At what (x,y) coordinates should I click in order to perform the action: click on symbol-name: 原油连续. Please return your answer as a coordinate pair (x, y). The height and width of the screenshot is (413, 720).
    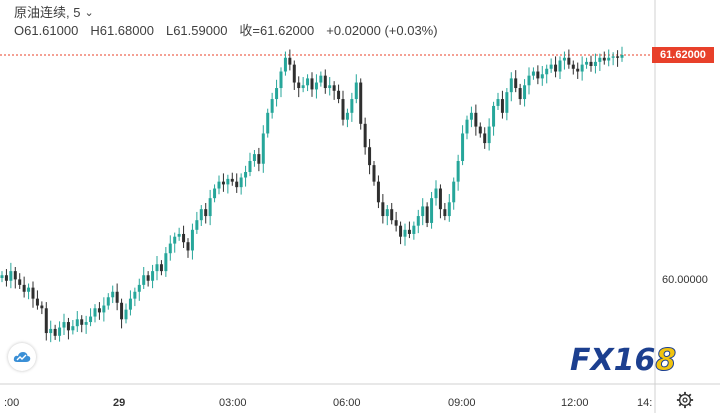
    Looking at the image, I should click on (40, 12).